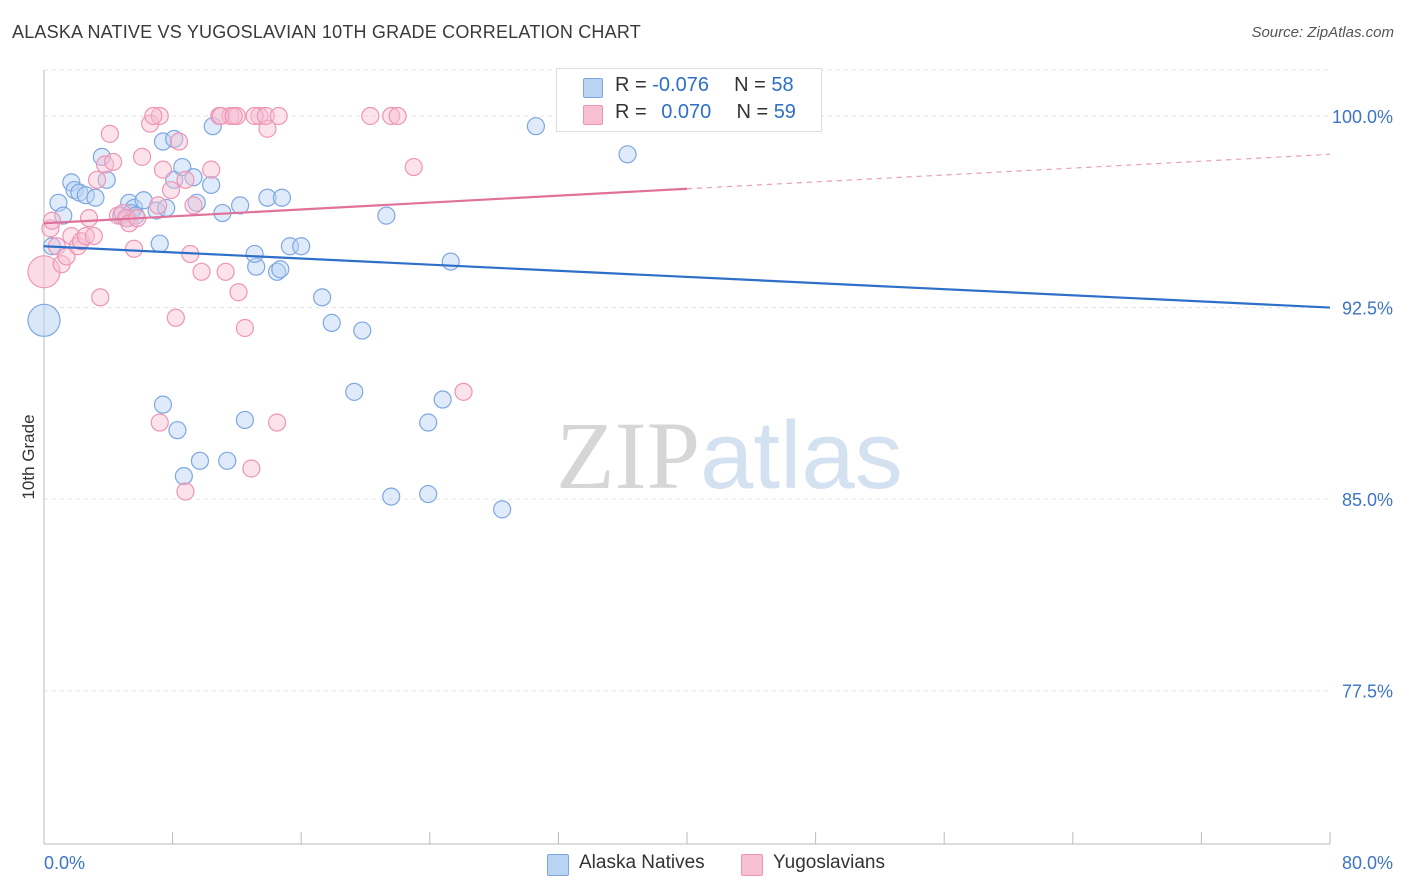  What do you see at coordinates (1367, 863) in the screenshot?
I see `x-tick-label: 80.0%` at bounding box center [1367, 863].